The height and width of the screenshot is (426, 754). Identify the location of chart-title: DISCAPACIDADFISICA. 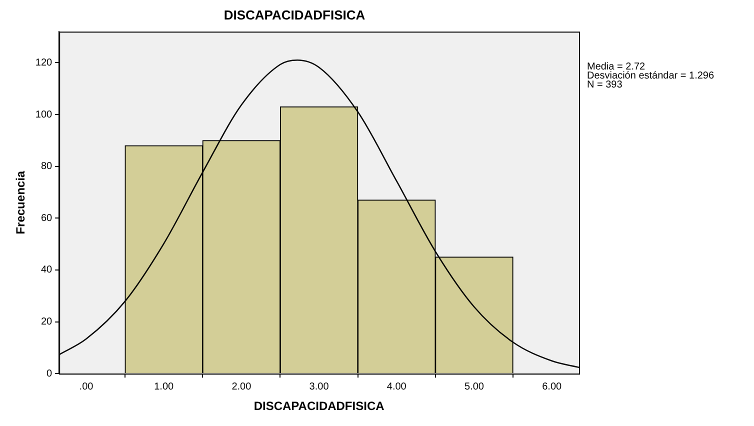
(295, 14).